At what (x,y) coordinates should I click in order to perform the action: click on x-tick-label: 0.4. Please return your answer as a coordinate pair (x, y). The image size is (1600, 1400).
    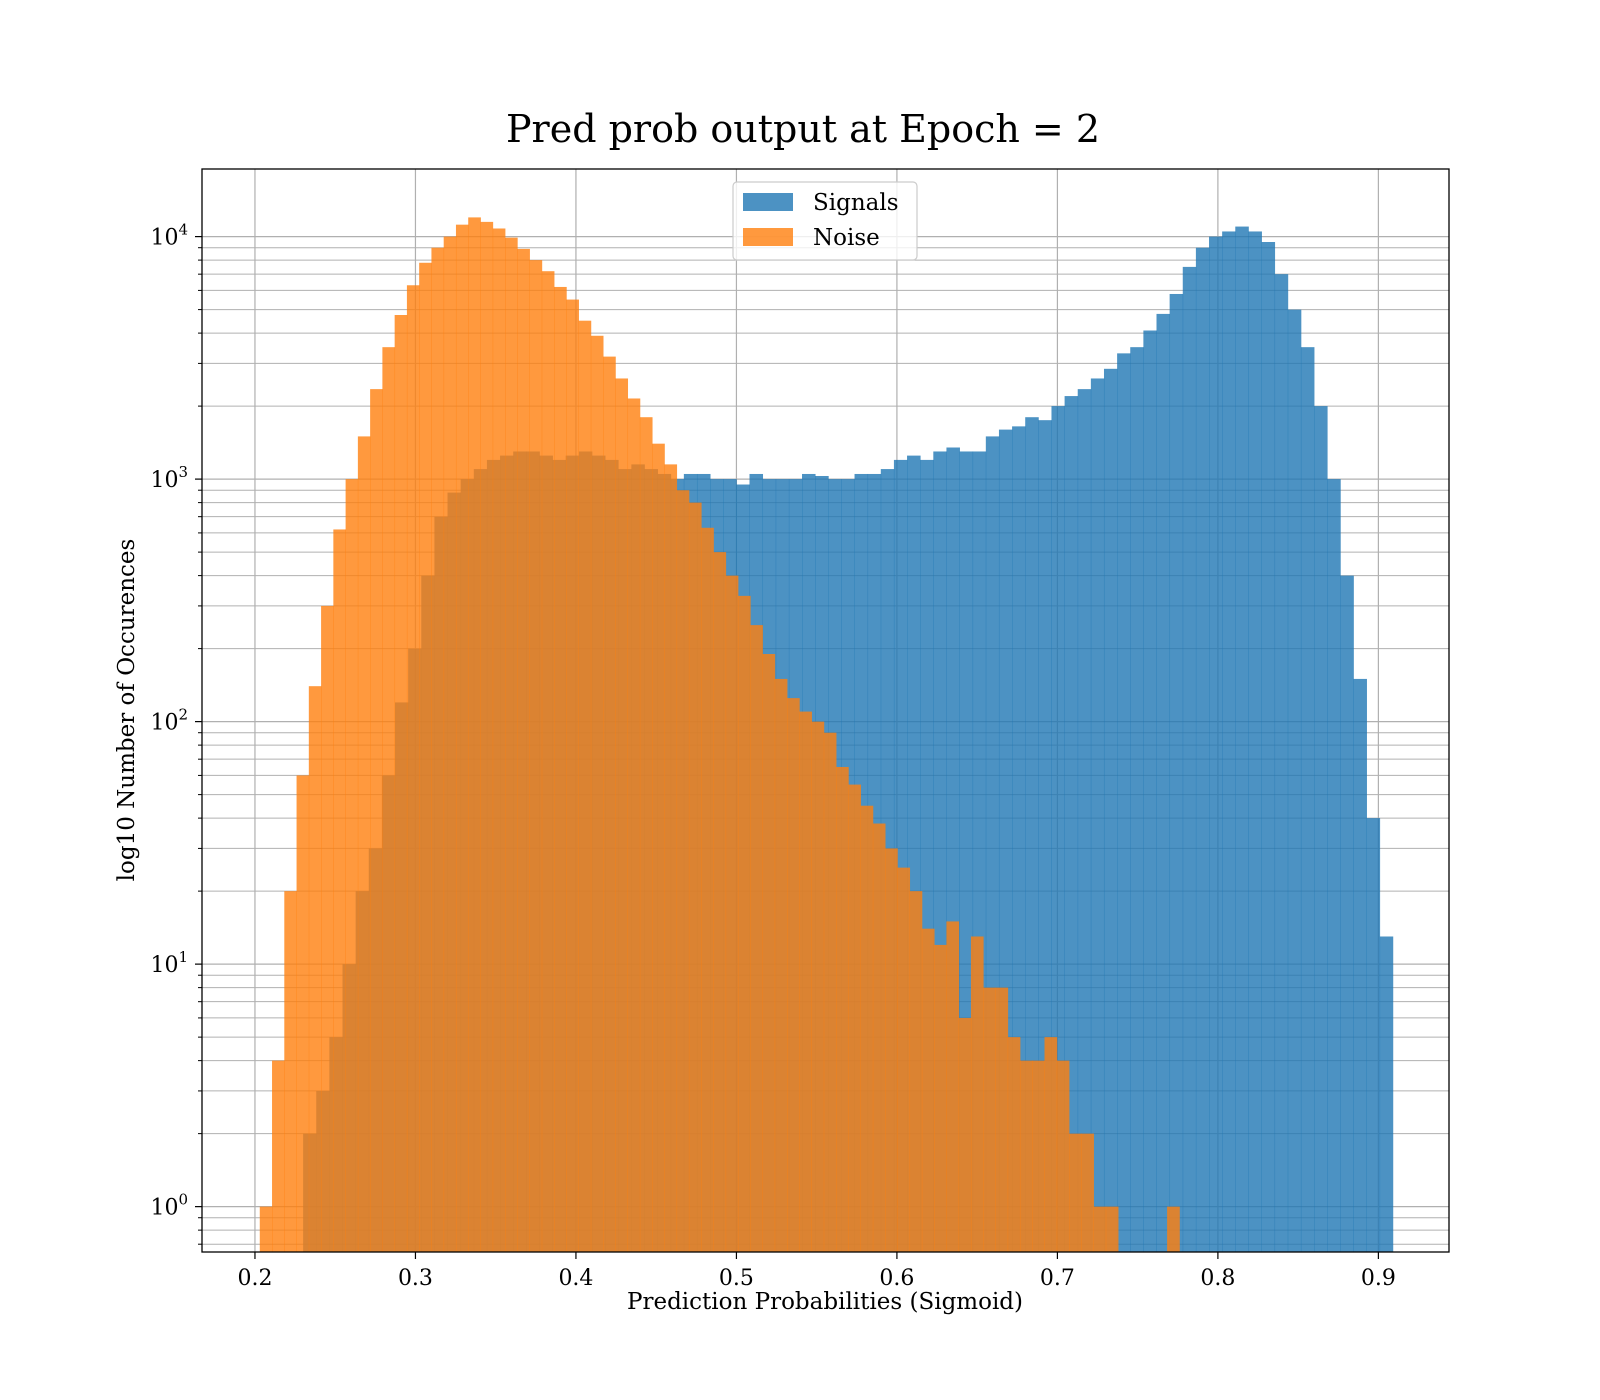
    Looking at the image, I should click on (575, 1278).